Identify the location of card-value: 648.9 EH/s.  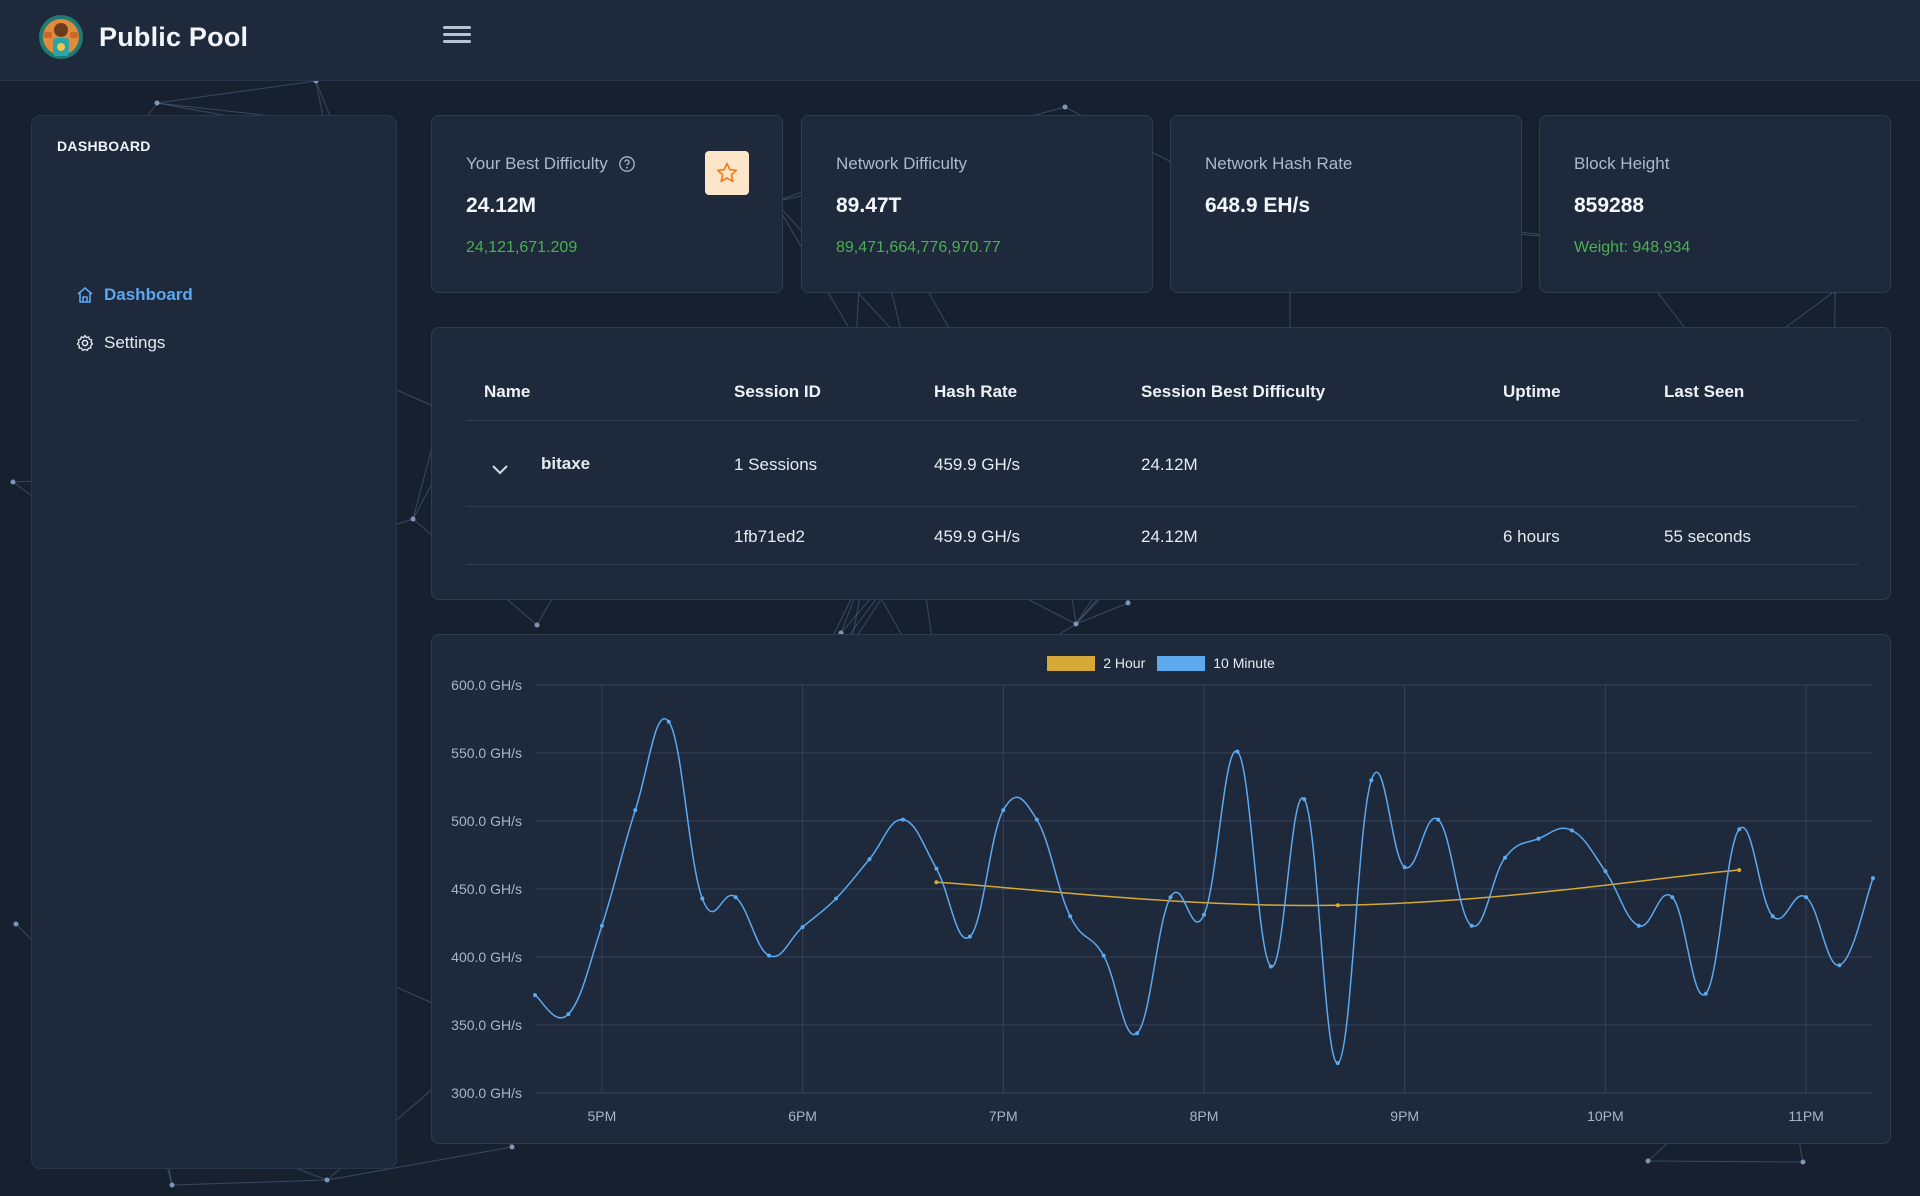
(1258, 205).